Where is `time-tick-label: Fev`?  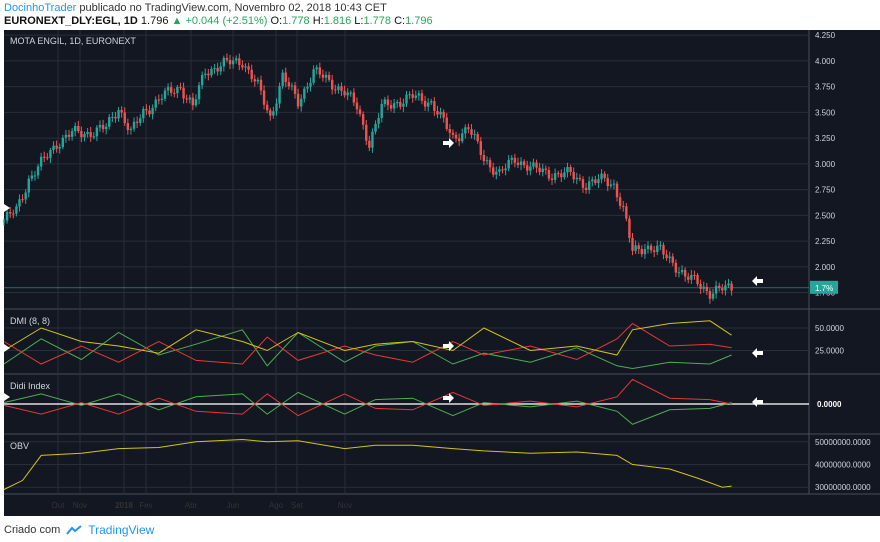 time-tick-label: Fev is located at coordinates (145, 505).